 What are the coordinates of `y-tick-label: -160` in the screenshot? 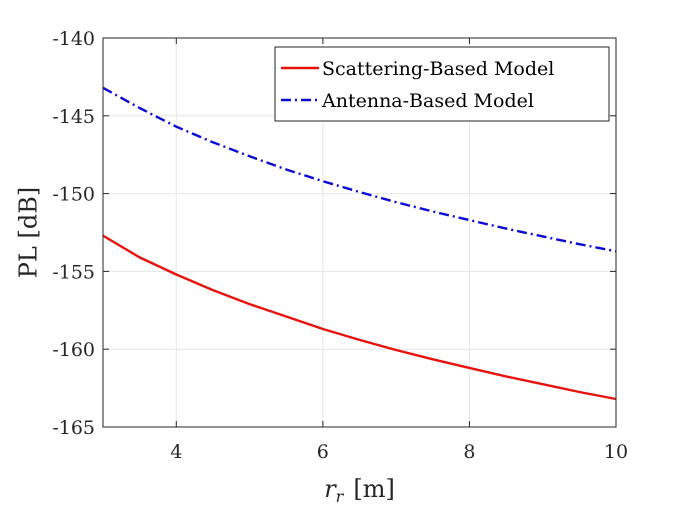 It's located at (73, 350).